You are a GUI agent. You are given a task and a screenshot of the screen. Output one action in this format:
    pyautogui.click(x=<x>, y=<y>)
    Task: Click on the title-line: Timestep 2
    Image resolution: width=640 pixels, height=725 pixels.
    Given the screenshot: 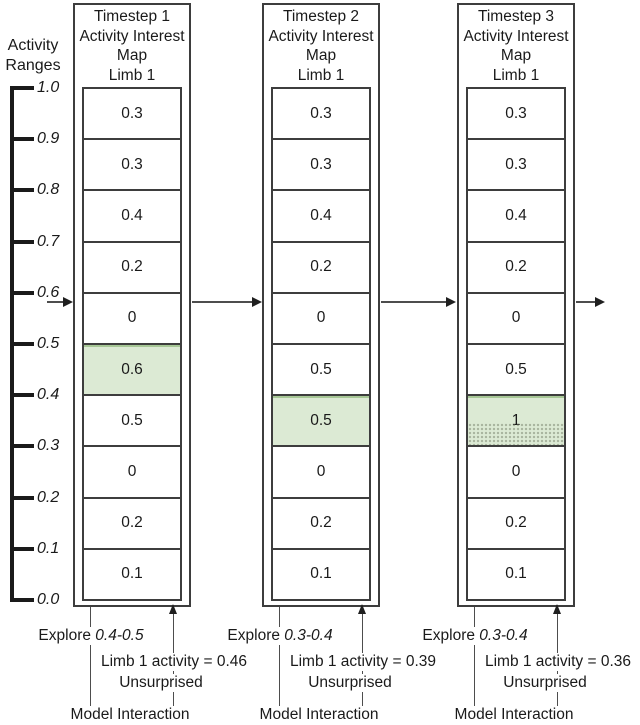 What is the action you would take?
    pyautogui.click(x=321, y=16)
    